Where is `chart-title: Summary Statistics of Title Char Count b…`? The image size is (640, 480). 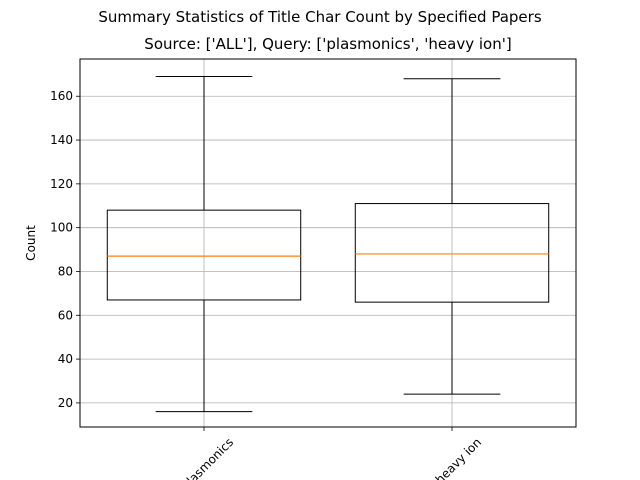
chart-title: Summary Statistics of Title Char Count b… is located at coordinates (319, 17).